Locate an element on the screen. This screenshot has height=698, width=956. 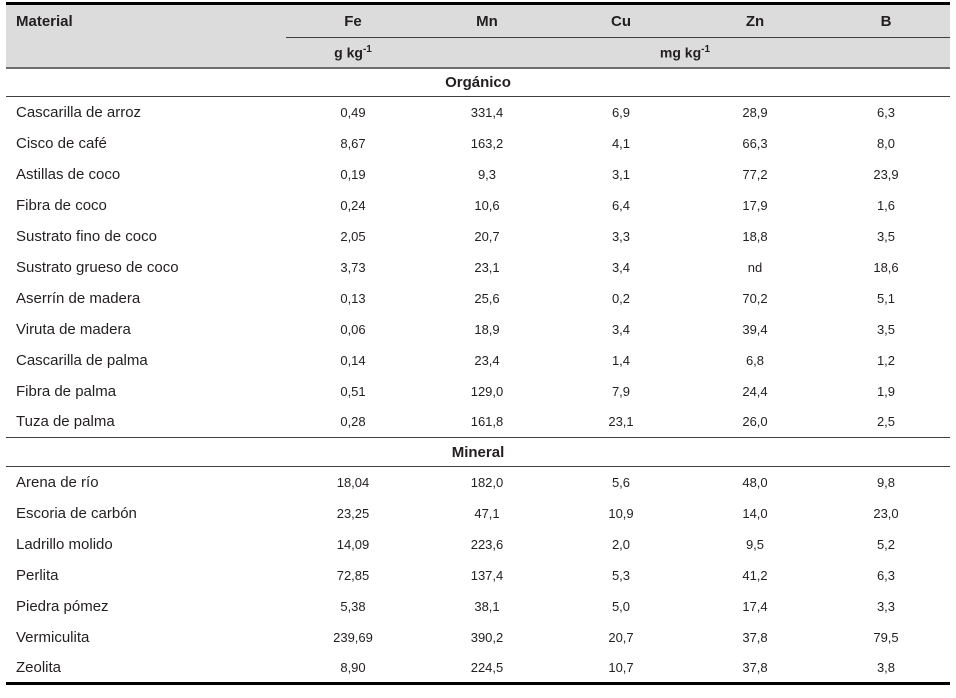
table-header: Material Fe Mn Cu Zn B g kg-1 mg kg-1 is located at coordinates (478, 35).